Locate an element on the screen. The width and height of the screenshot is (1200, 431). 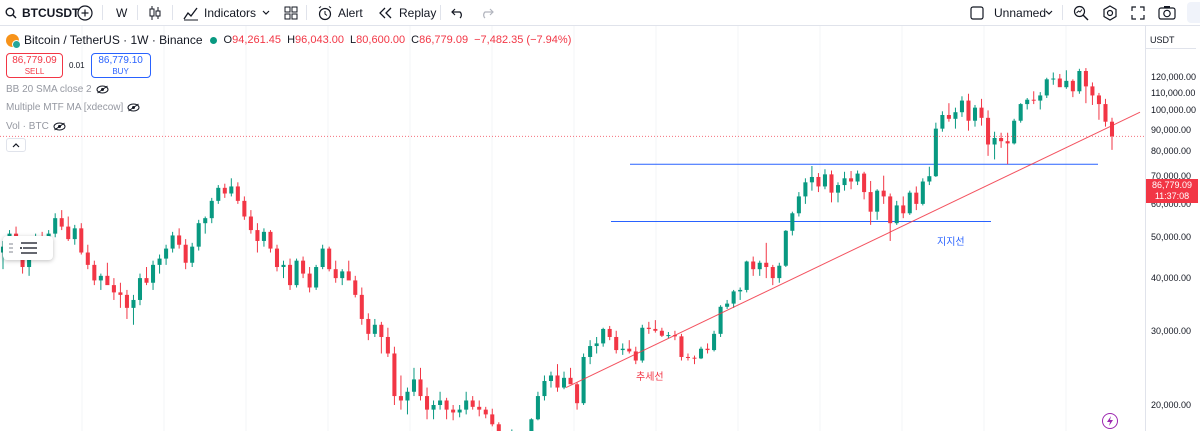
layout-dropdown is located at coordinates (1049, 12).